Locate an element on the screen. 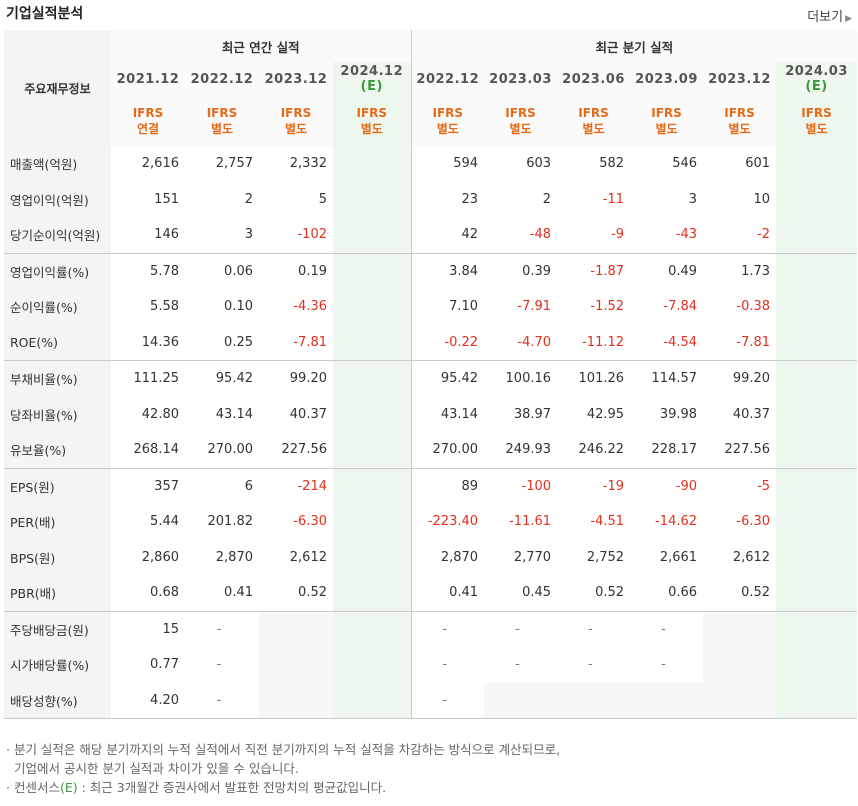 The height and width of the screenshot is (806, 858). period-label: 2024.12 is located at coordinates (372, 71).